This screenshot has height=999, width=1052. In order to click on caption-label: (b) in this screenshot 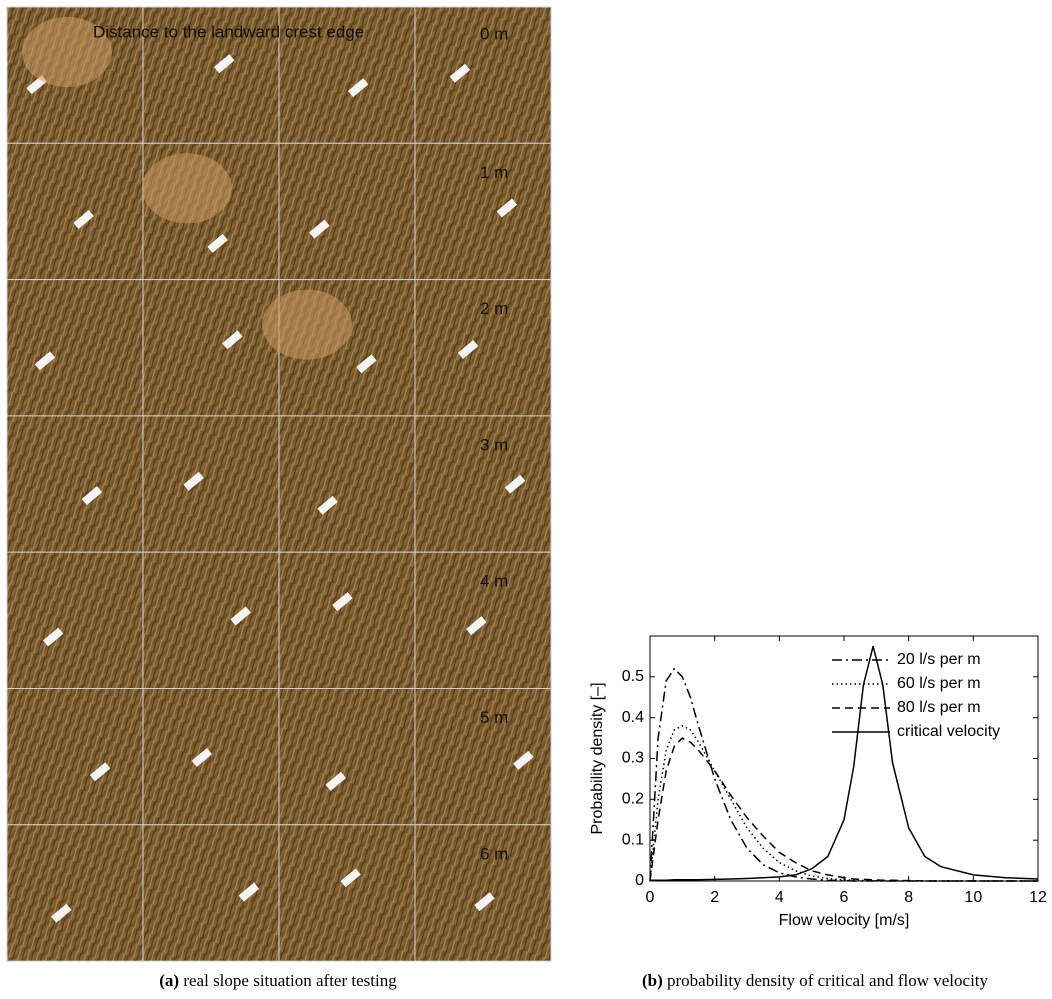, I will do `click(652, 980)`.